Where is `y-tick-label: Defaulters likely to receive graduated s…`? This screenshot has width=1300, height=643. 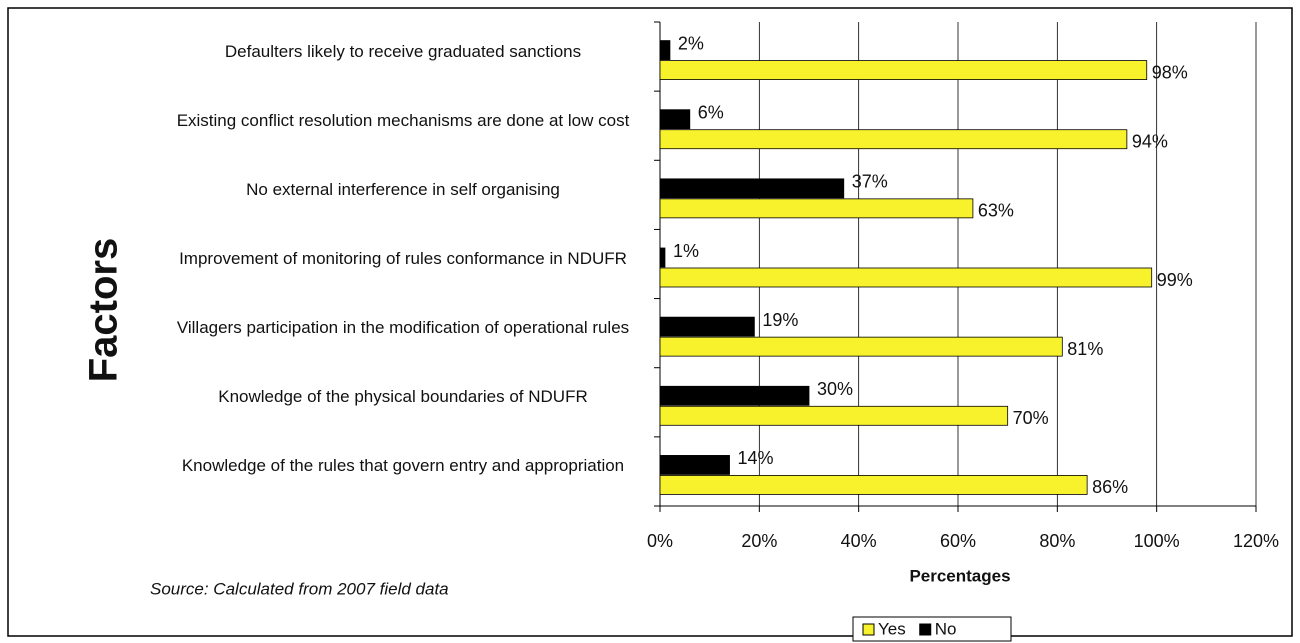
y-tick-label: Defaulters likely to receive graduated s… is located at coordinates (403, 51).